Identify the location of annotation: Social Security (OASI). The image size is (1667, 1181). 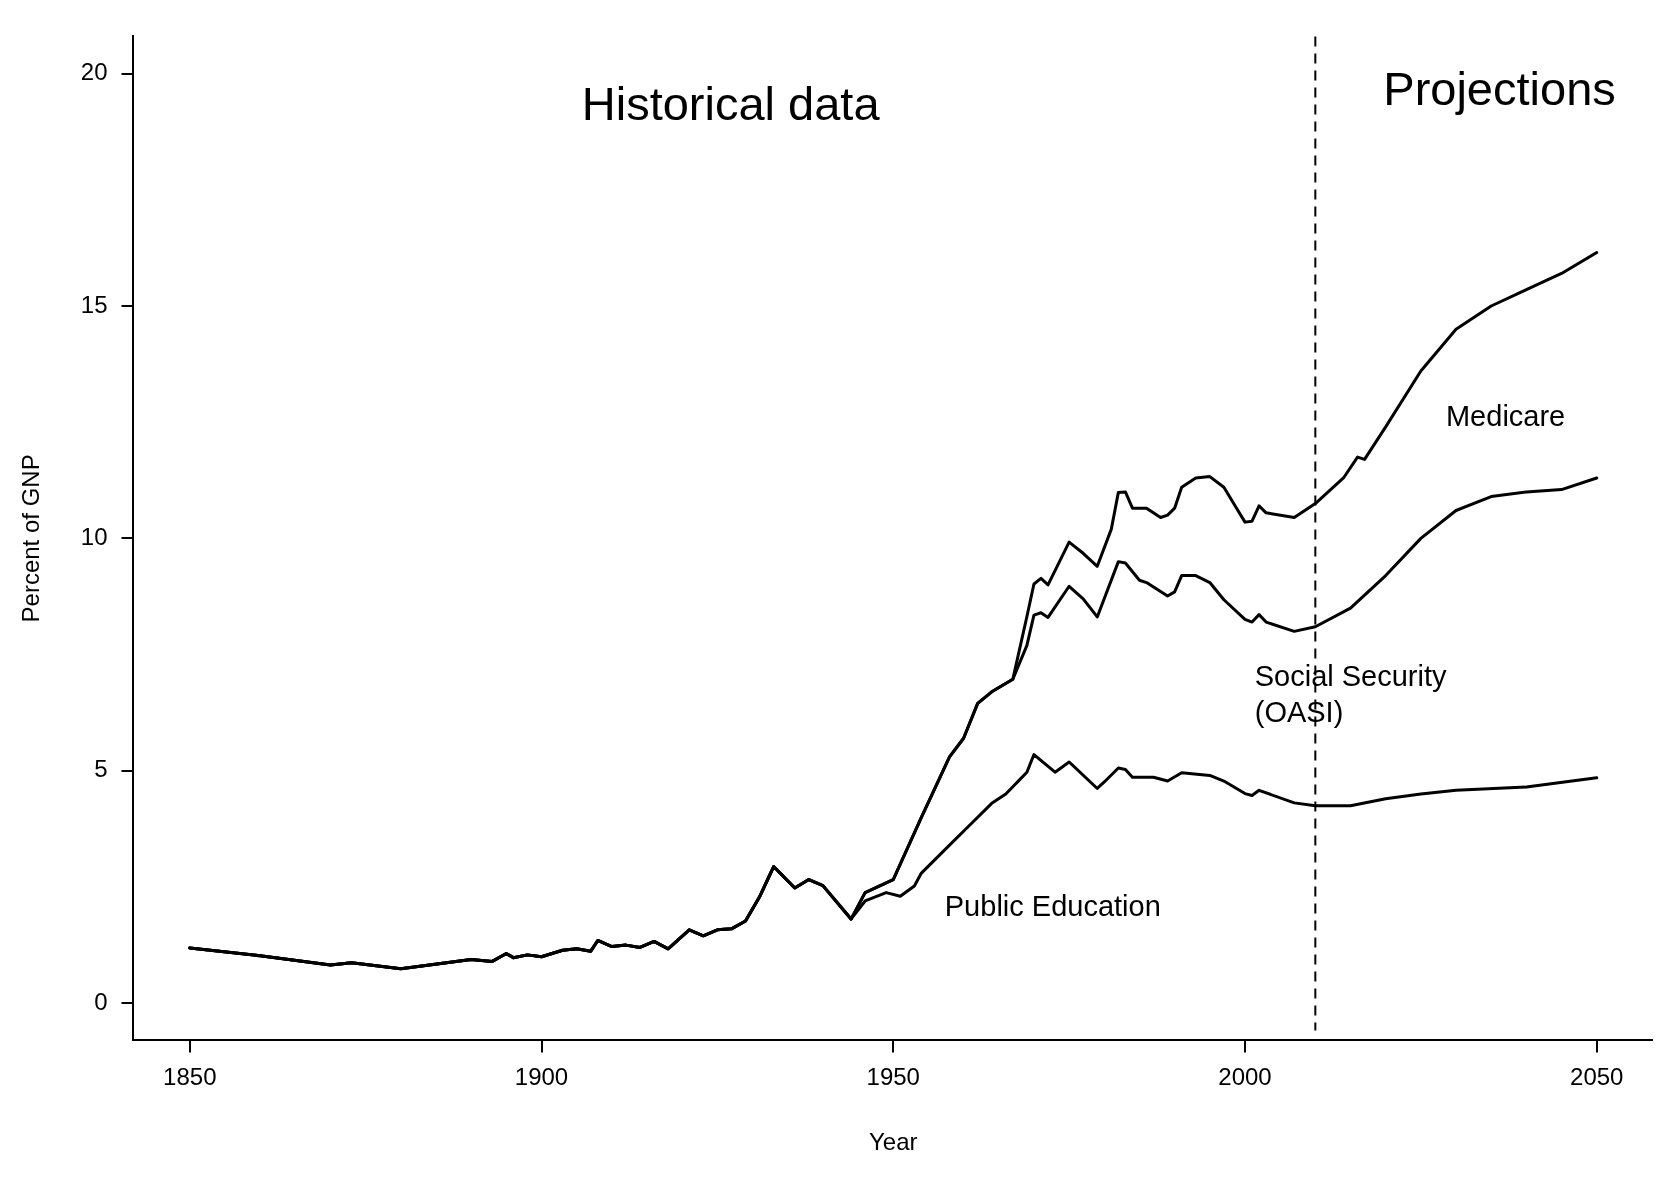
(1351, 694).